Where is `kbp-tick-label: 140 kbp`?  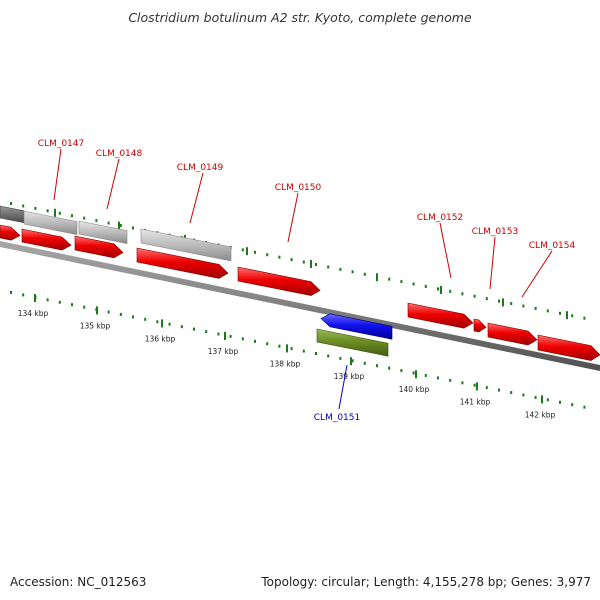 kbp-tick-label: 140 kbp is located at coordinates (414, 389).